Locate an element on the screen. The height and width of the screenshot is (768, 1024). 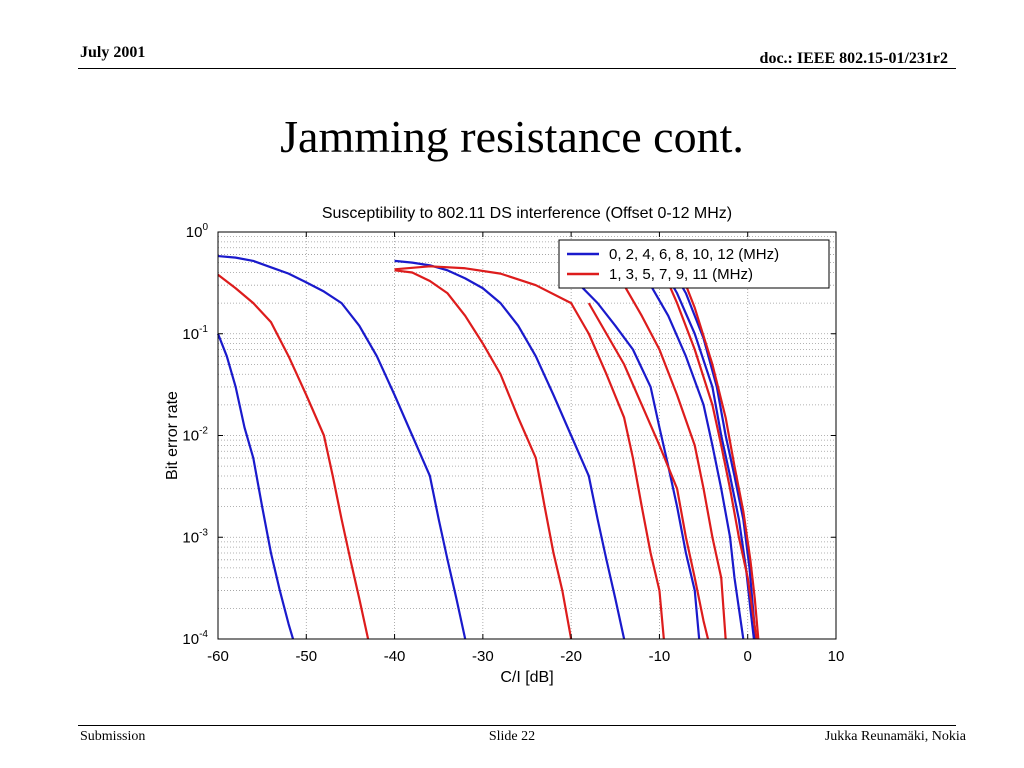
y-tick-label: 10⁰ is located at coordinates (197, 231).